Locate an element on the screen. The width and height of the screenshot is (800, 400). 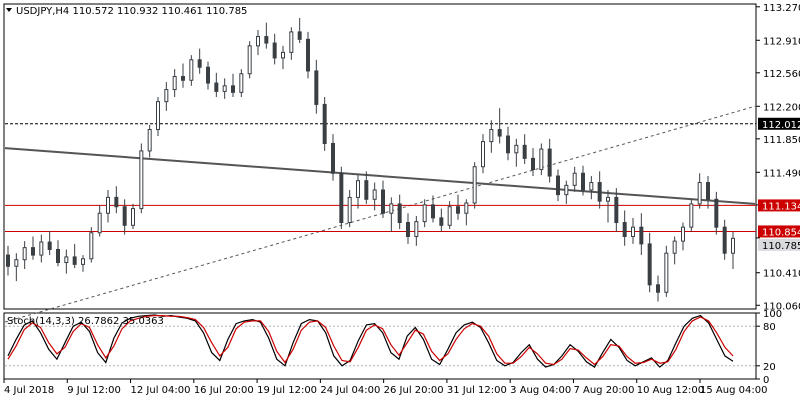
price-tick-label: 110.410 is located at coordinates (781, 274).